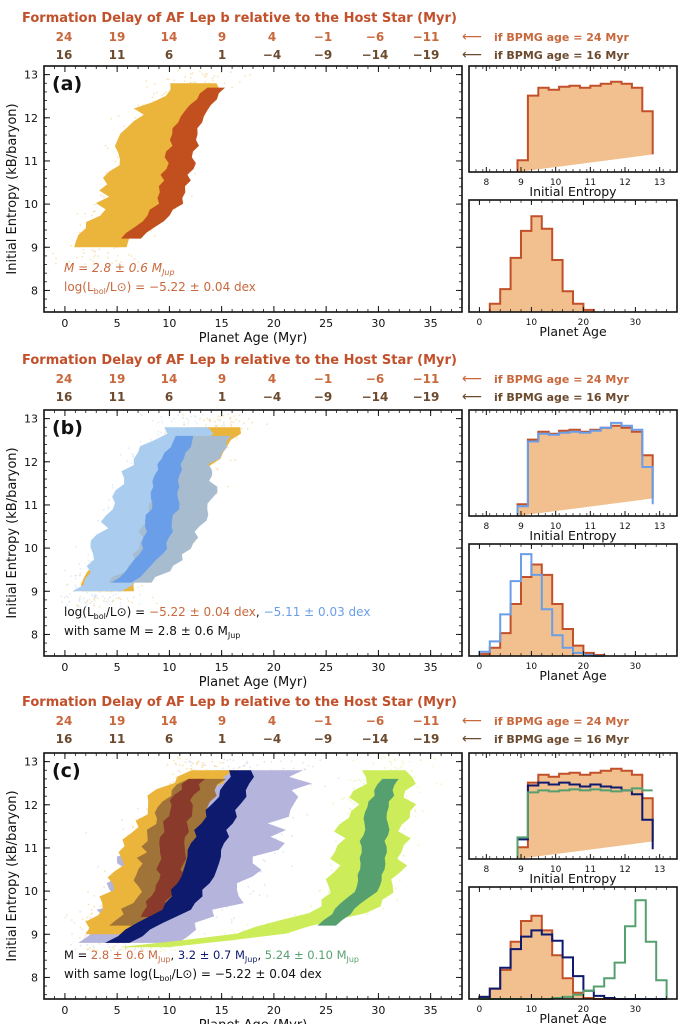 Image resolution: width=683 pixels, height=1024 pixels. Describe the element at coordinates (562, 397) in the screenshot. I see `bpmg-16-label: if BPMG age = 16 Myr` at that location.